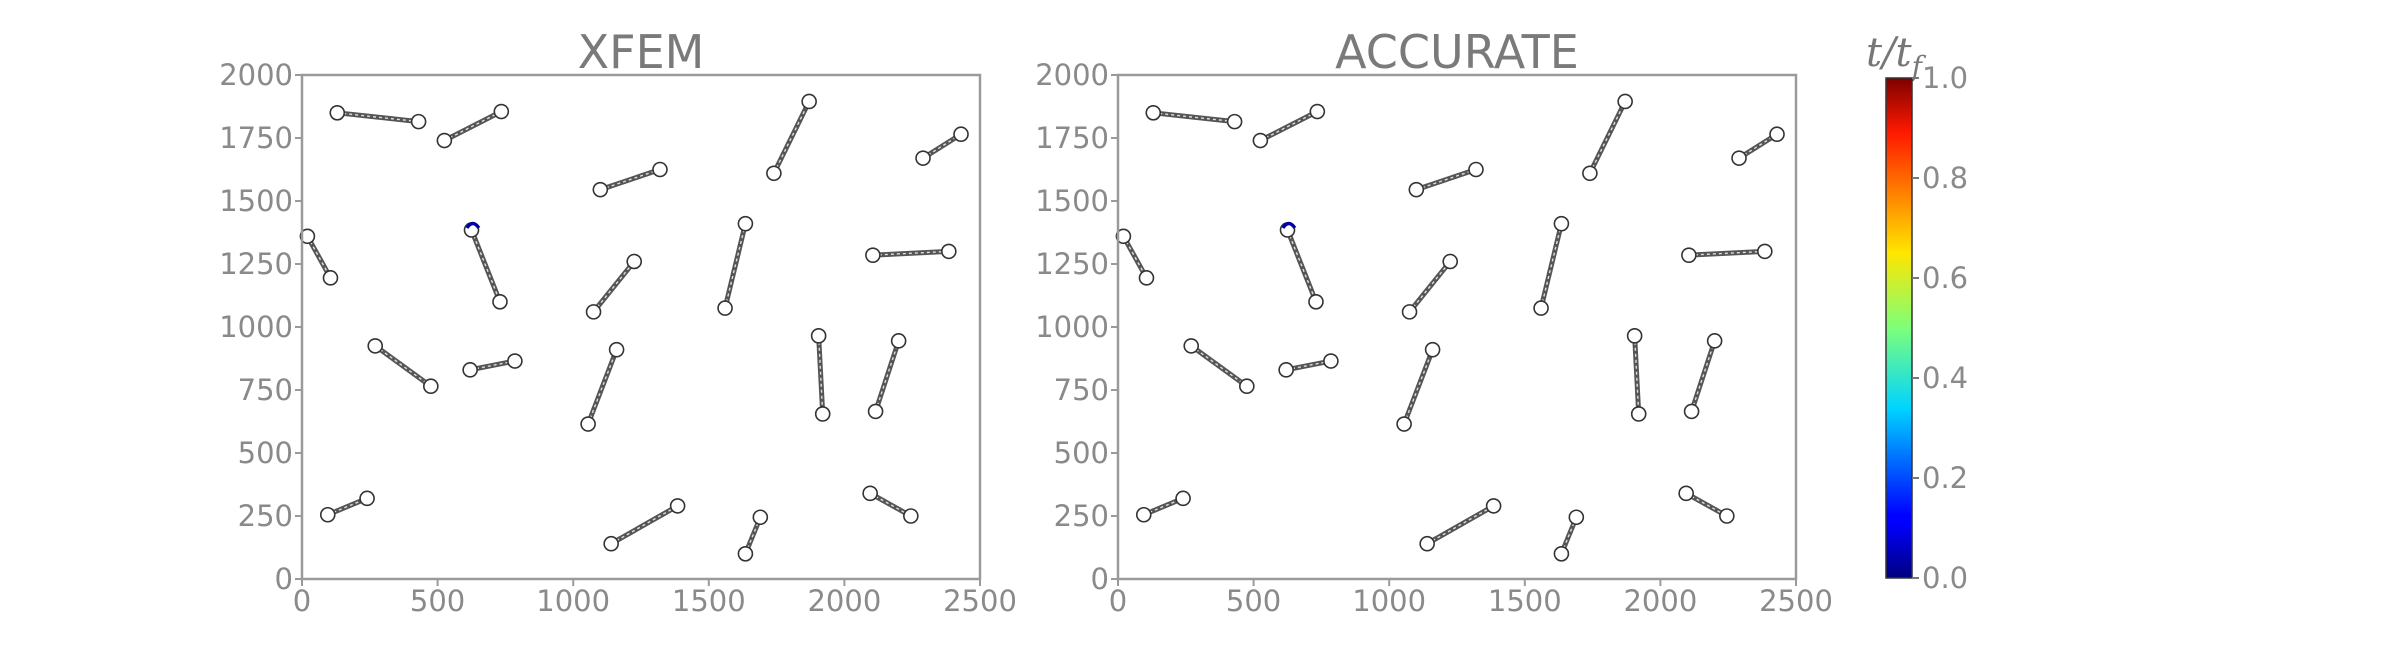  Describe the element at coordinates (641, 52) in the screenshot. I see `panel-title-xfem: XFEM` at that location.